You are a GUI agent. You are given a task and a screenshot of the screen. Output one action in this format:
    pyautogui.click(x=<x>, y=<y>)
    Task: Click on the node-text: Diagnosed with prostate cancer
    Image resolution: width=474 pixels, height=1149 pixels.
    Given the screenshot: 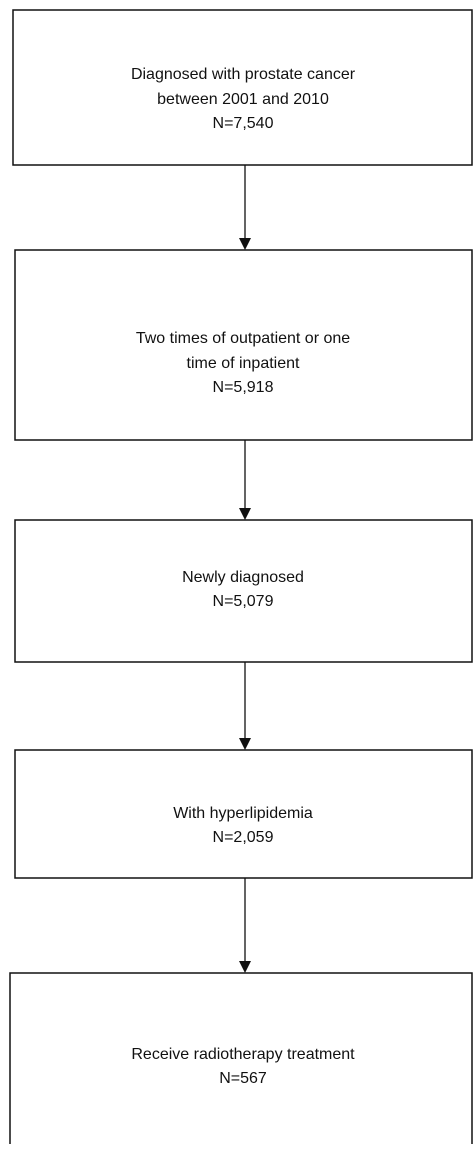 What is the action you would take?
    pyautogui.click(x=243, y=74)
    